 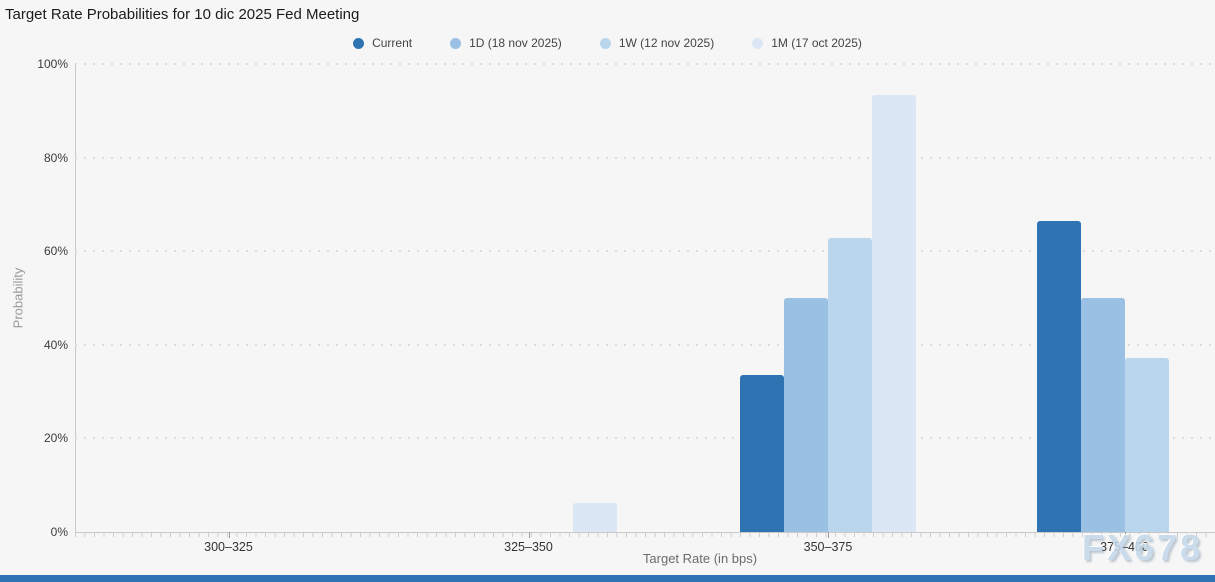 What do you see at coordinates (666, 43) in the screenshot?
I see `legend-label: 1W (12 nov 2025)` at bounding box center [666, 43].